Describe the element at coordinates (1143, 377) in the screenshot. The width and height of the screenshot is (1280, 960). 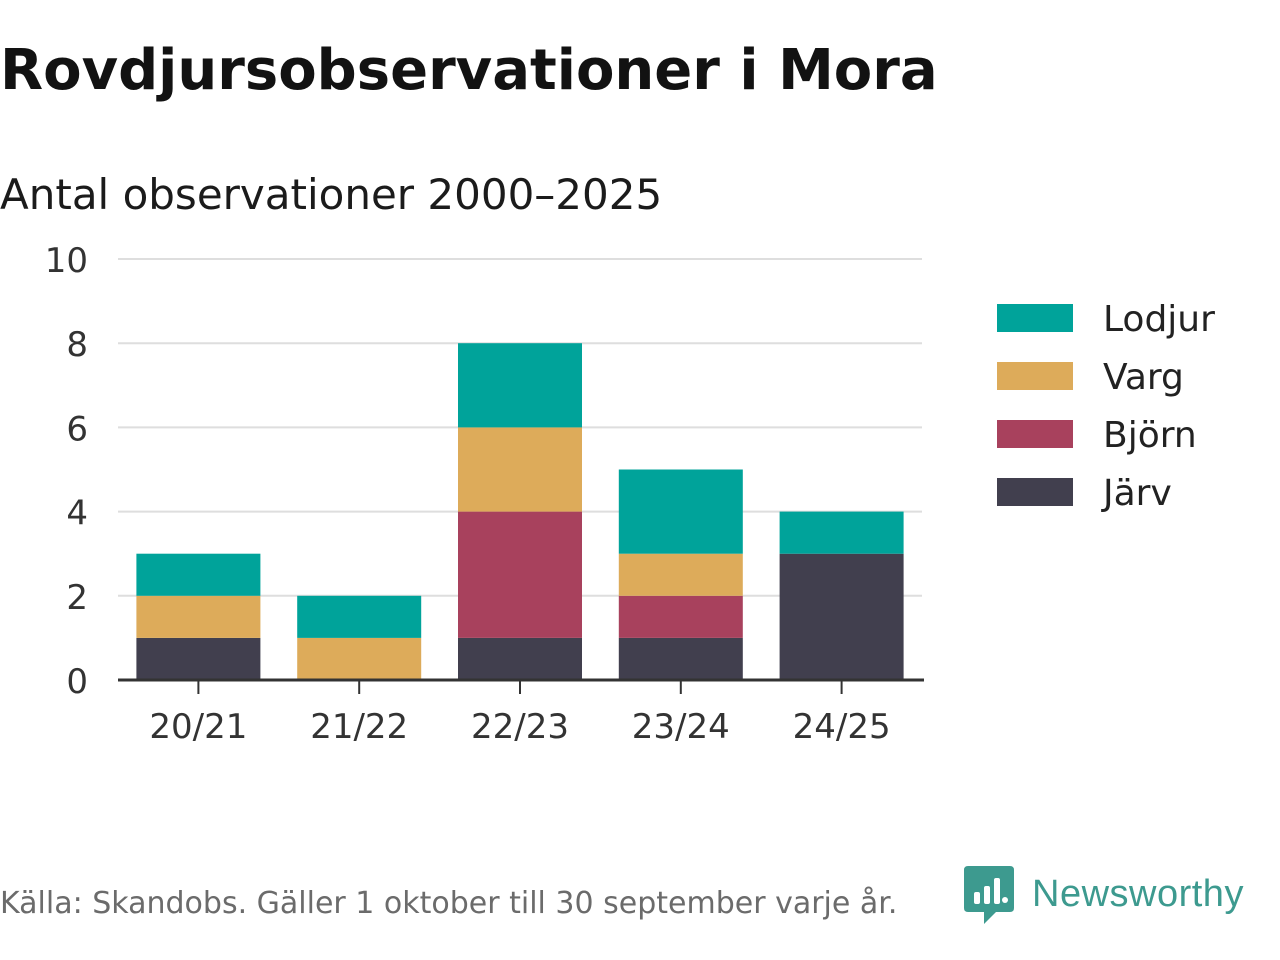
I see `legend-label: Varg` at that location.